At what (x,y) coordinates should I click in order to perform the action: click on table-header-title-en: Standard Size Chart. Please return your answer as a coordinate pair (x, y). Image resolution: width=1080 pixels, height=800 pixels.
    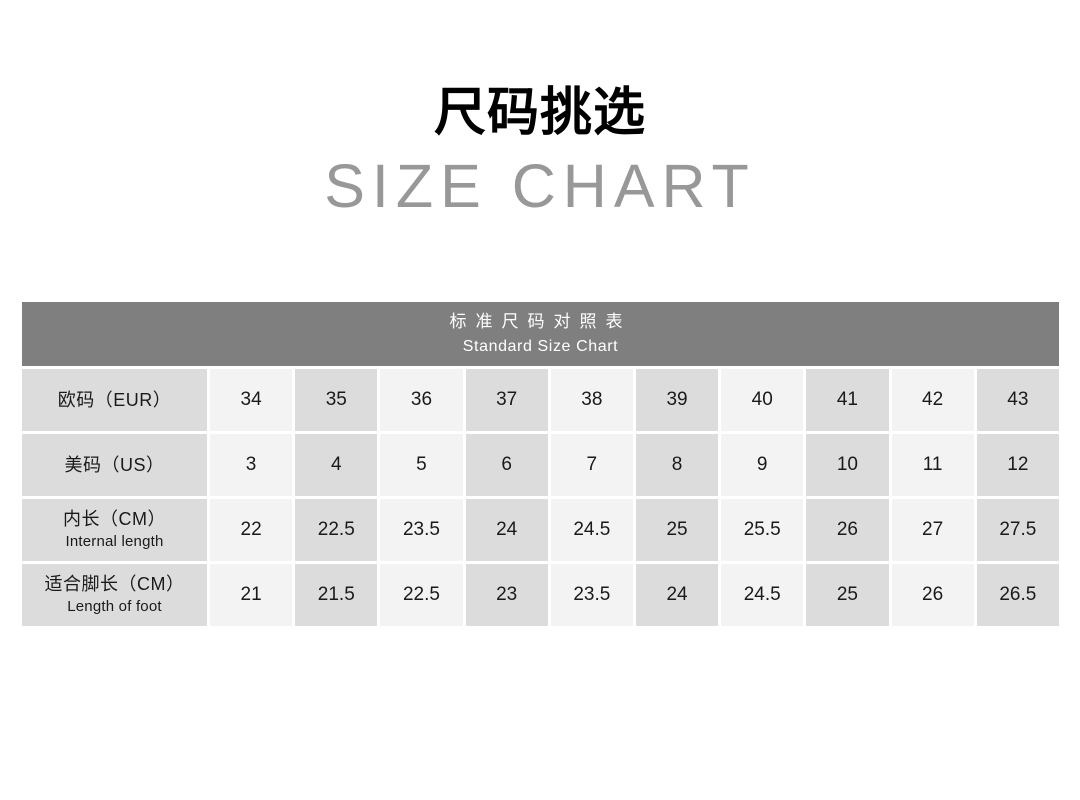
    Looking at the image, I should click on (540, 346).